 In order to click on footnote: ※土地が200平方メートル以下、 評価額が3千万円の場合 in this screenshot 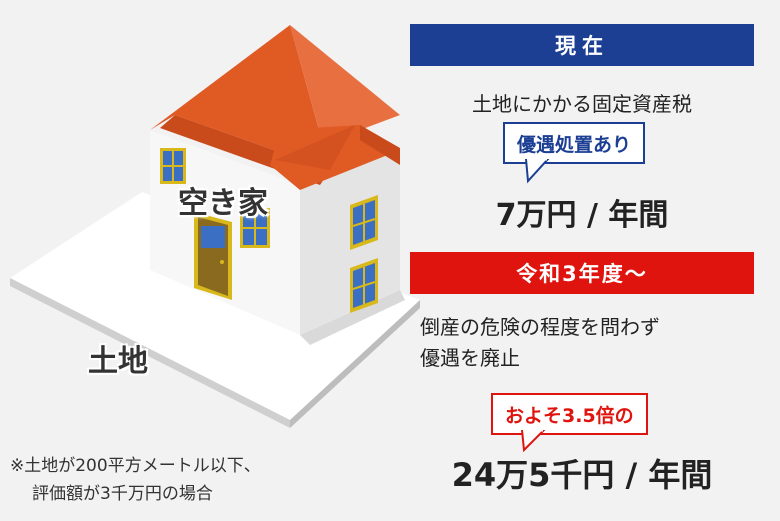, I will do `click(135, 480)`.